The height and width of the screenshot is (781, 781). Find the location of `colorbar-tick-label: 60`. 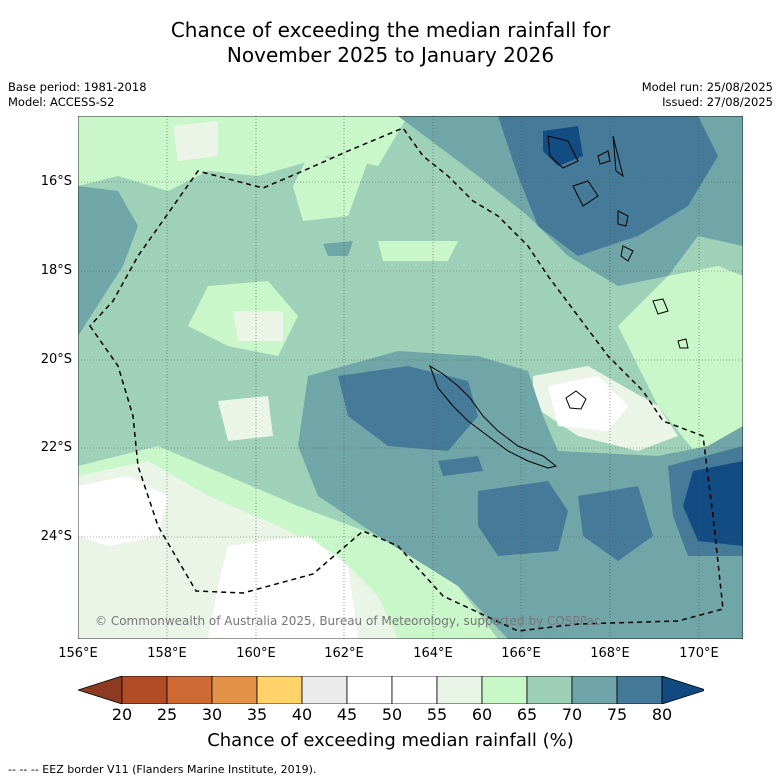

colorbar-tick-label: 60 is located at coordinates (482, 714).